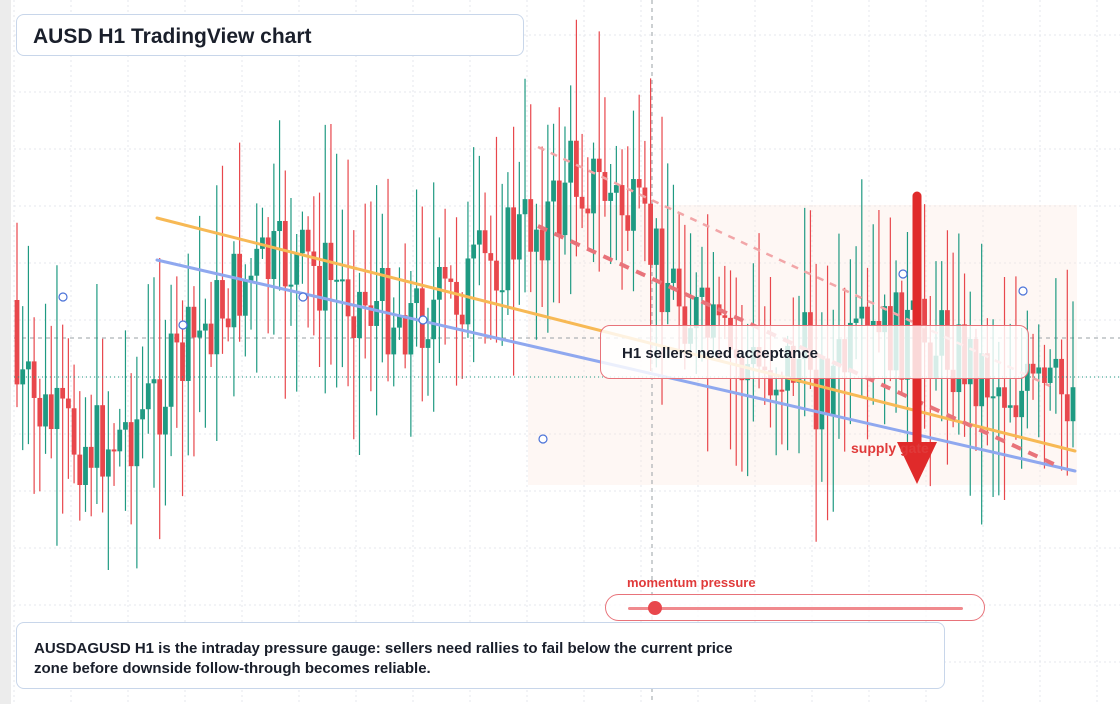 The image size is (1120, 704). What do you see at coordinates (795, 607) in the screenshot?
I see `momentum-gauge` at bounding box center [795, 607].